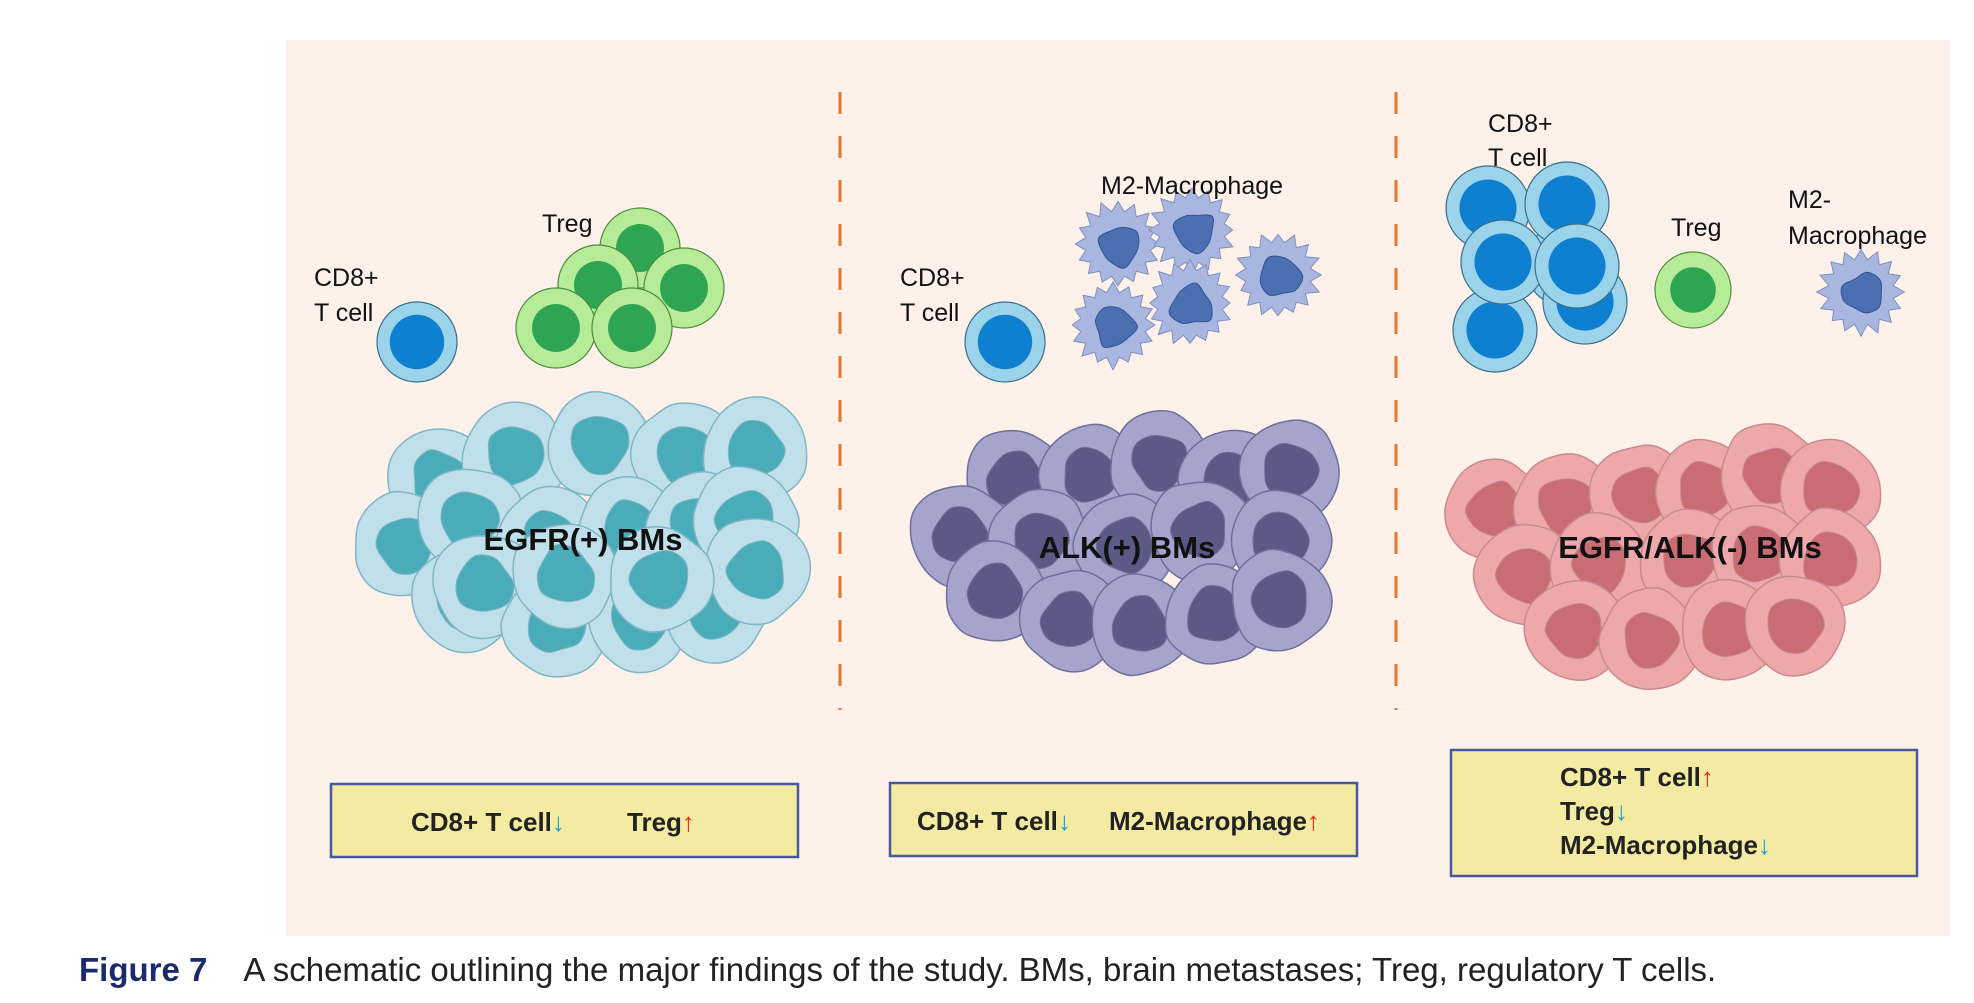  Describe the element at coordinates (1208, 821) in the screenshot. I see `summary-2-item-2-text: M2-Macrophage` at that location.